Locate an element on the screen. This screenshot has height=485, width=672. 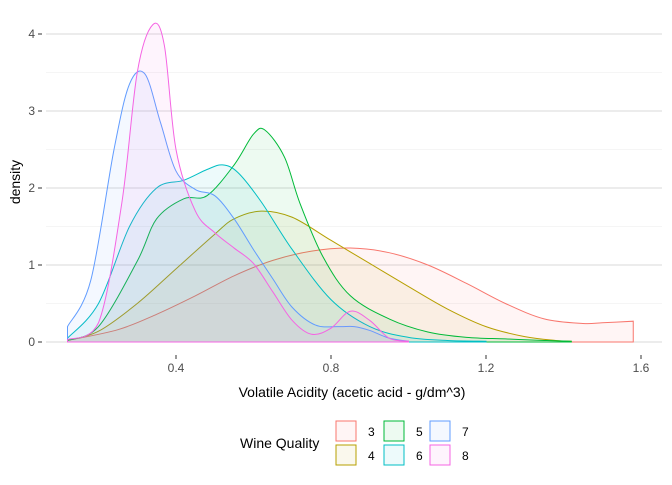
legend-label-quality-5: 5 is located at coordinates (419, 432).